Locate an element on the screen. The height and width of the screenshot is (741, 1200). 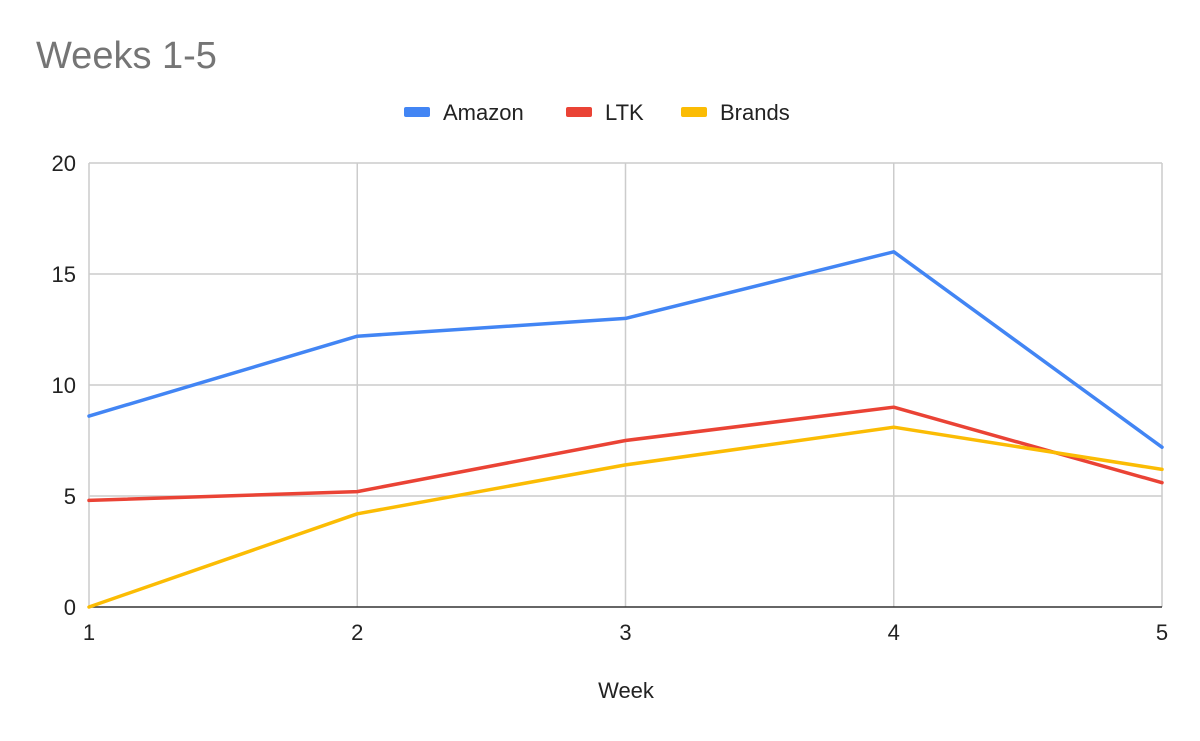
series-line-ltk is located at coordinates (625, 454).